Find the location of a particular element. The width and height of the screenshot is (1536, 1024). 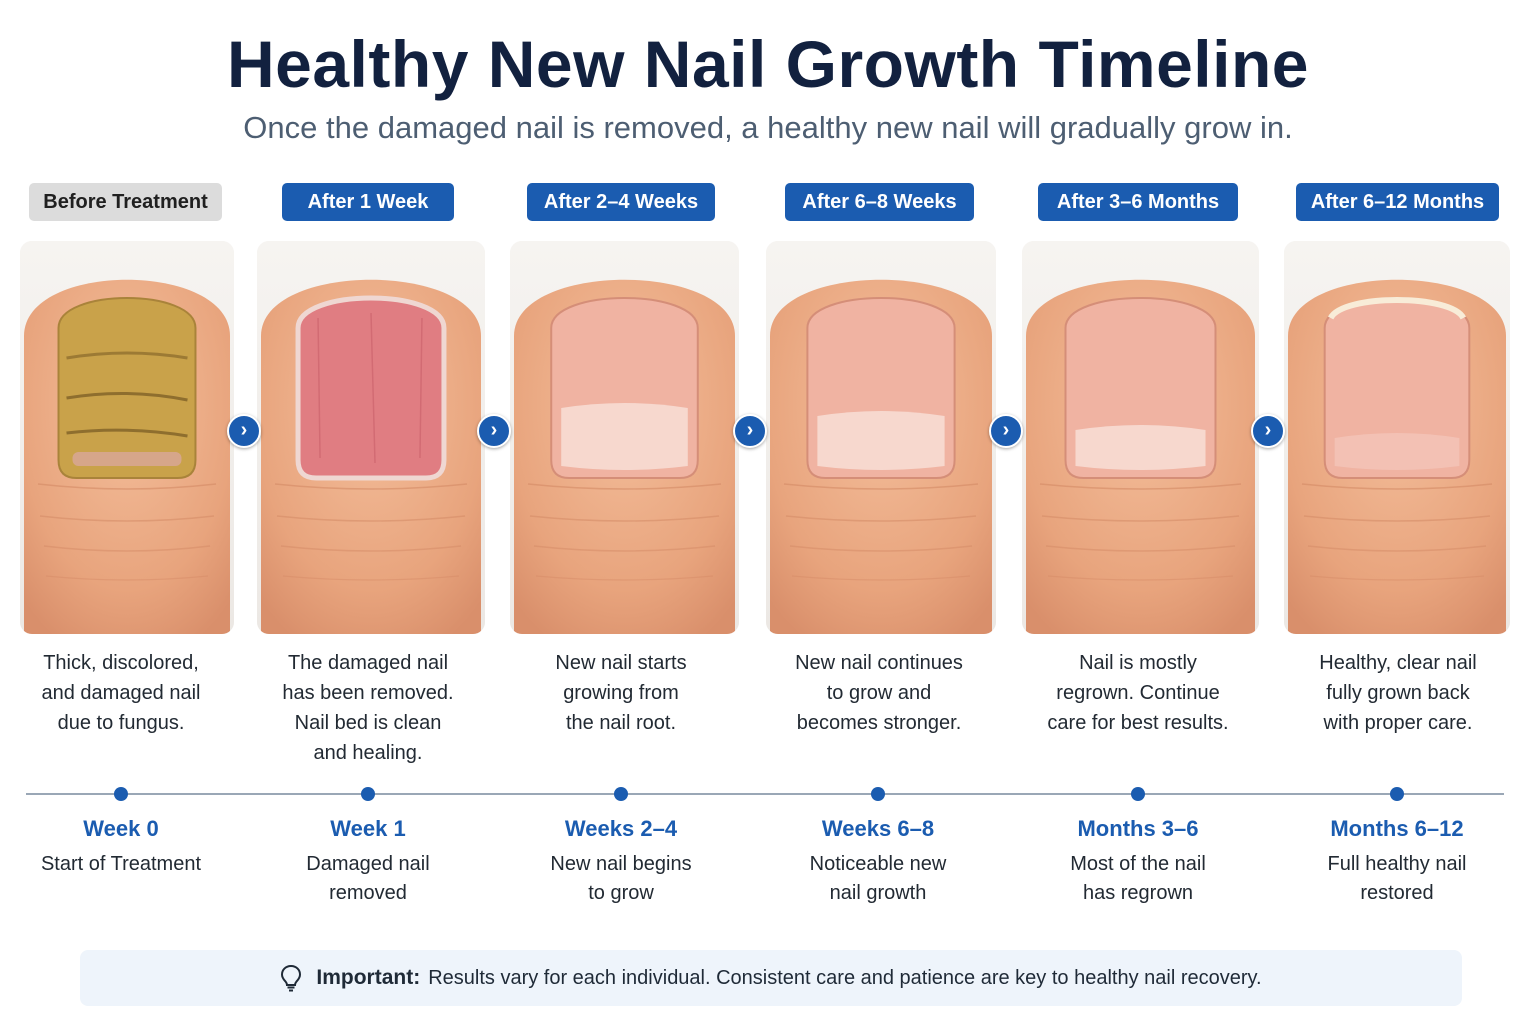

stage-description-line: Nail is mostly is located at coordinates (1138, 663).